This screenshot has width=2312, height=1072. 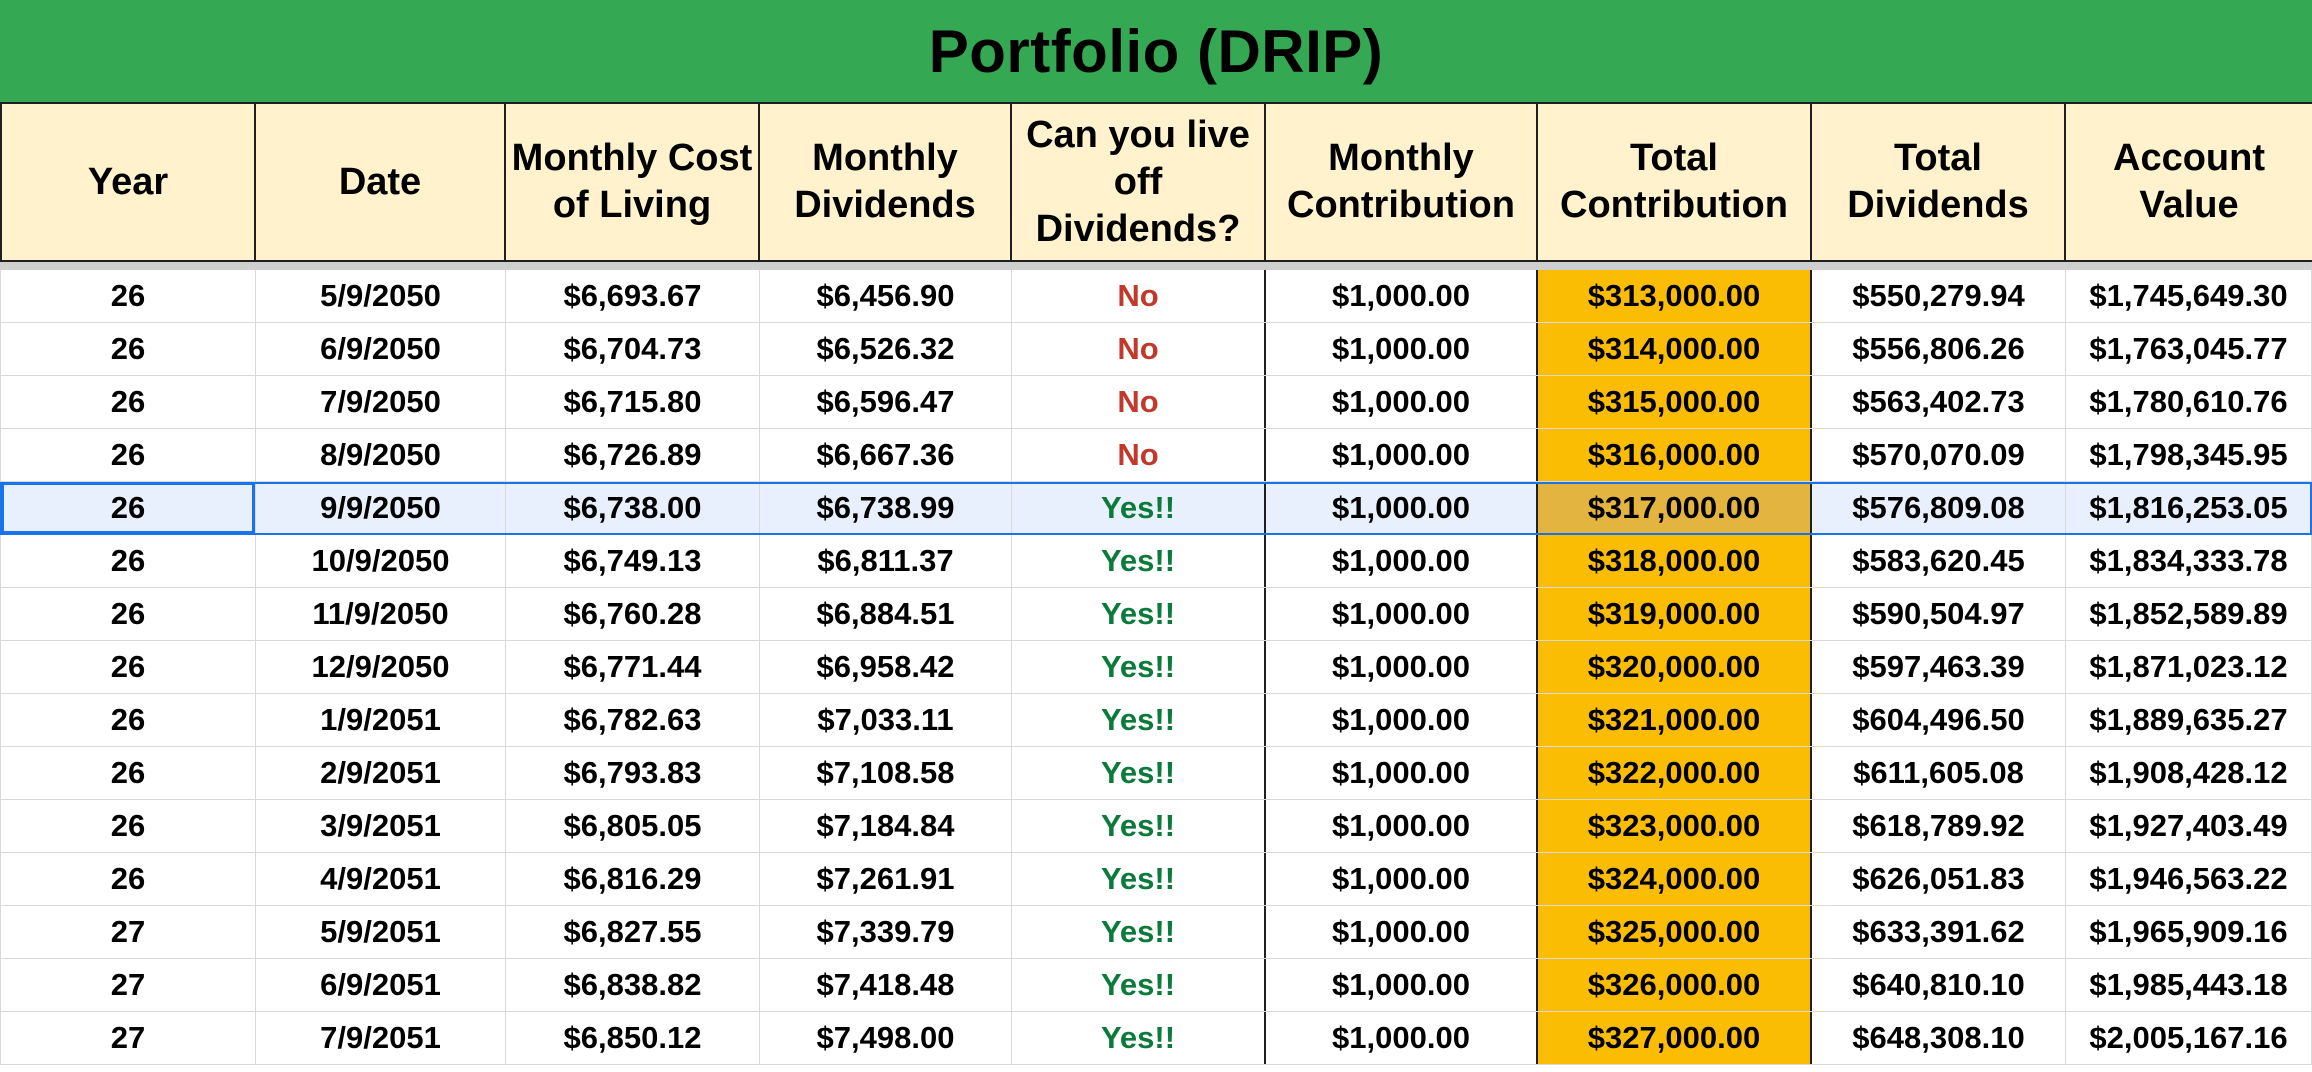 I want to click on total-dividends-cell: $611,605.08, so click(x=1939, y=773).